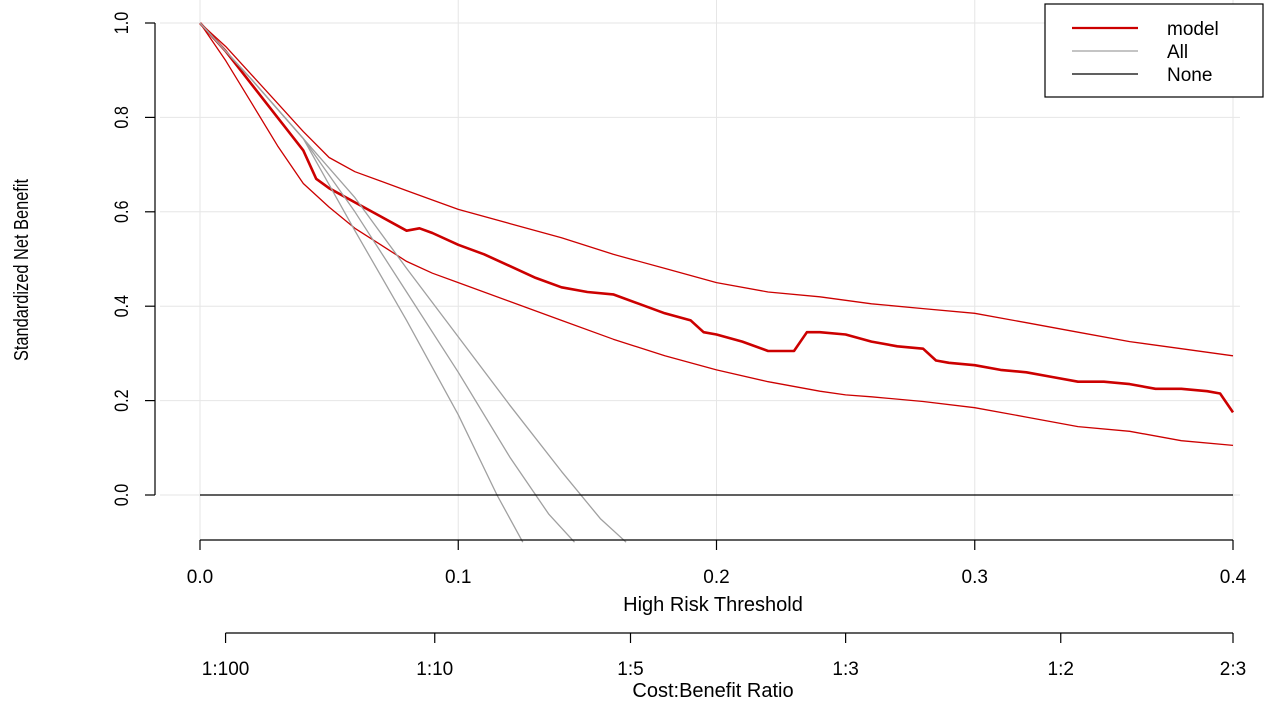 The height and width of the screenshot is (707, 1280). What do you see at coordinates (200, 577) in the screenshot?
I see `x-tick-label-0: 0.0` at bounding box center [200, 577].